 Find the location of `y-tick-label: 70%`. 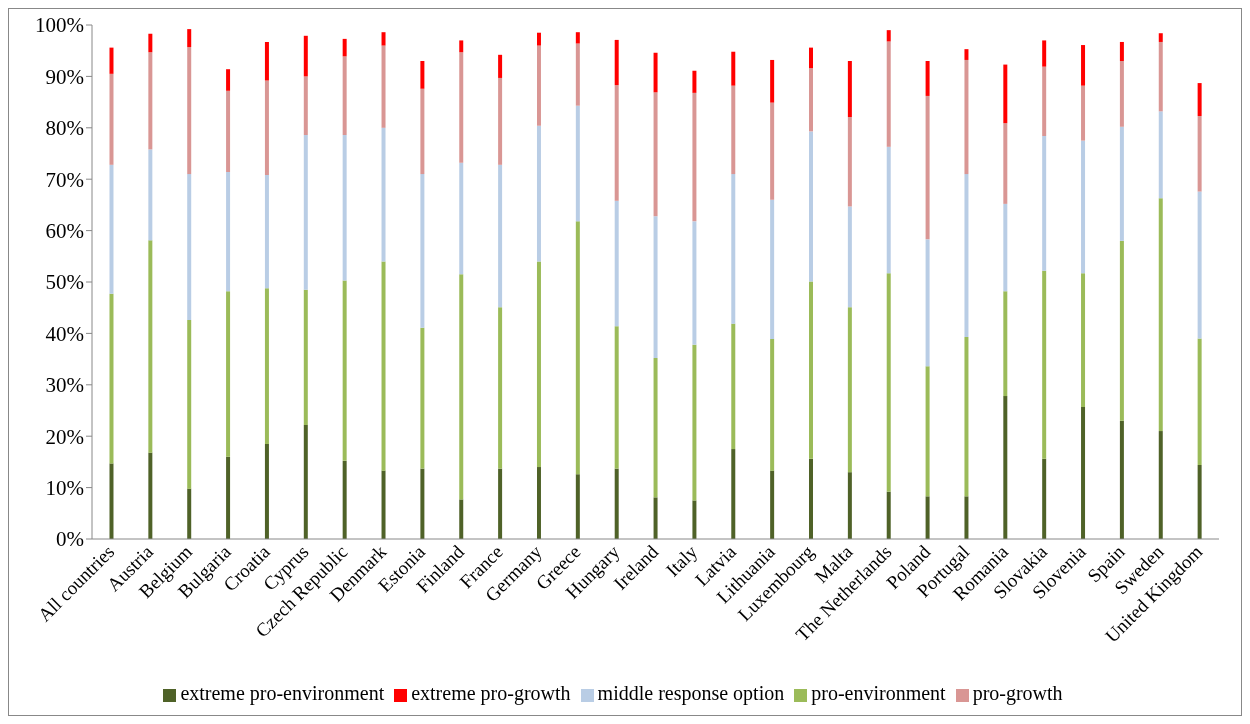

y-tick-label: 70% is located at coordinates (64, 179).